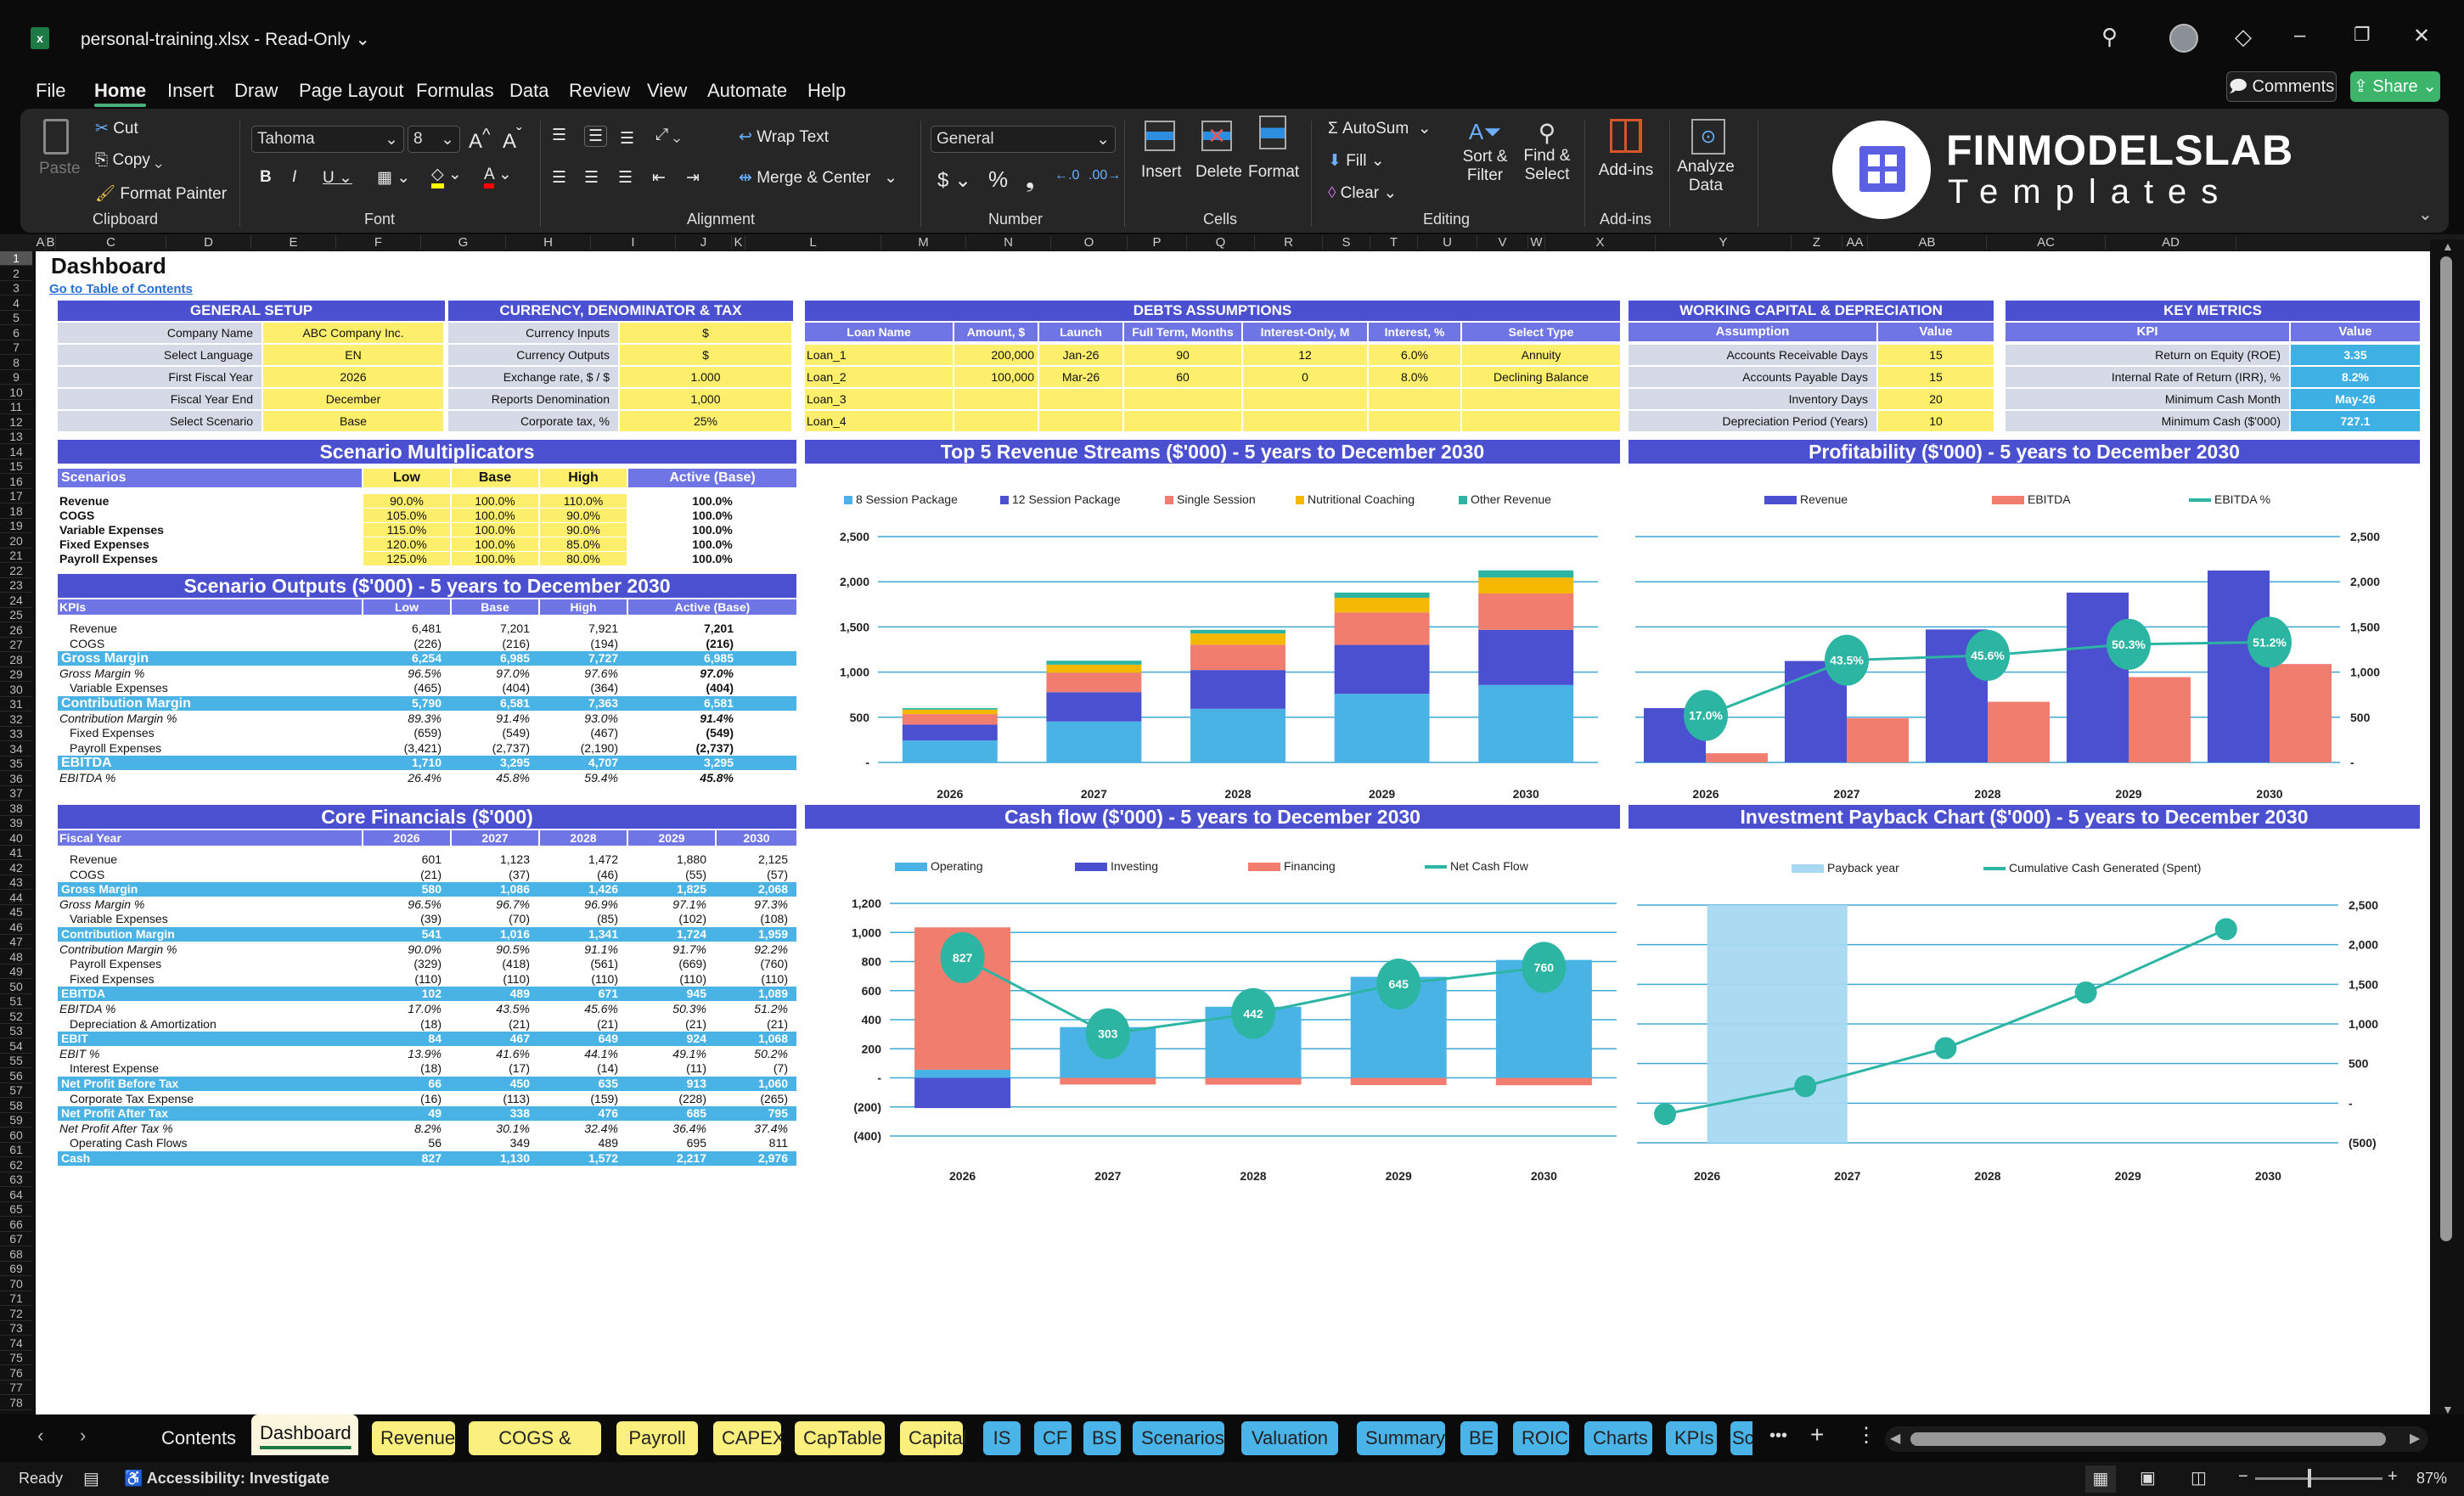 The image size is (2464, 1496). What do you see at coordinates (1936, 399) in the screenshot?
I see `setting-value: 20` at bounding box center [1936, 399].